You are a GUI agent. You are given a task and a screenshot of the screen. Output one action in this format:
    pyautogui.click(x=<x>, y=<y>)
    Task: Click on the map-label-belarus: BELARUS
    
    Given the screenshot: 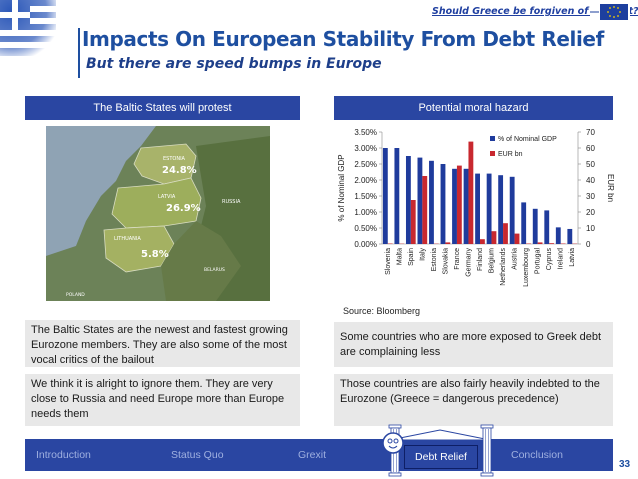 What is the action you would take?
    pyautogui.click(x=214, y=270)
    